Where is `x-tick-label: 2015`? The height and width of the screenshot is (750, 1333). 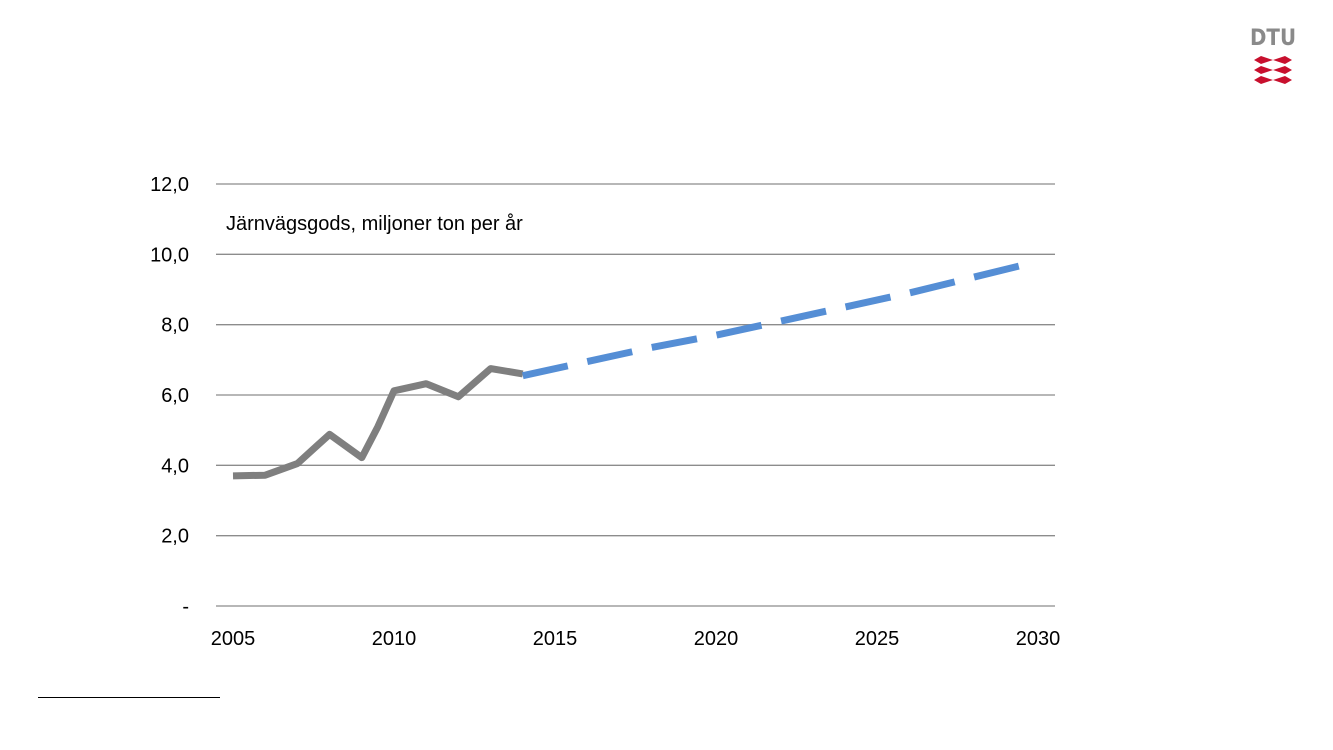
x-tick-label: 2015 is located at coordinates (555, 639).